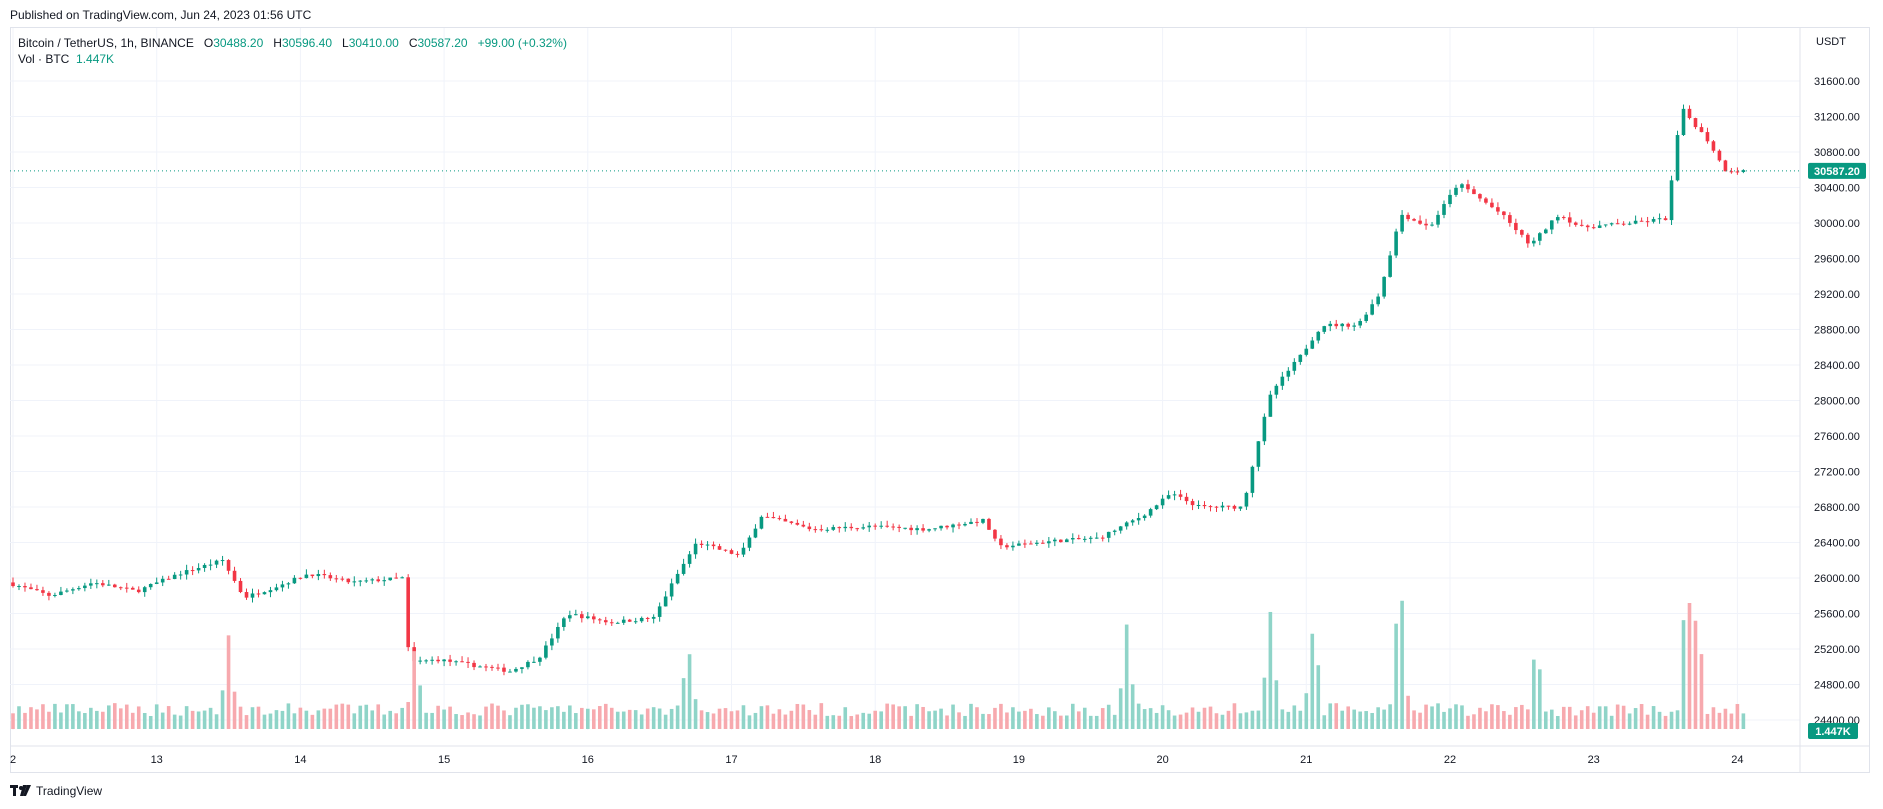 The height and width of the screenshot is (809, 1883). I want to click on y-tick-label: 28800.00, so click(1837, 331).